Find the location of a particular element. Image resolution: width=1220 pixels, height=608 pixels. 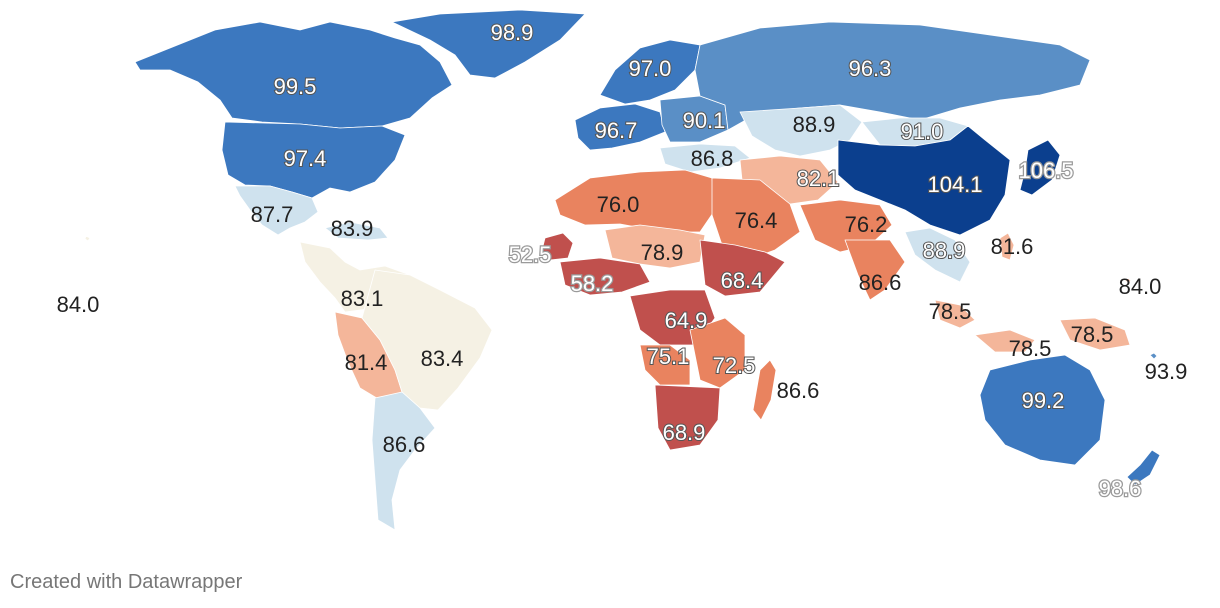

region-west-africa is located at coordinates (605, 276).